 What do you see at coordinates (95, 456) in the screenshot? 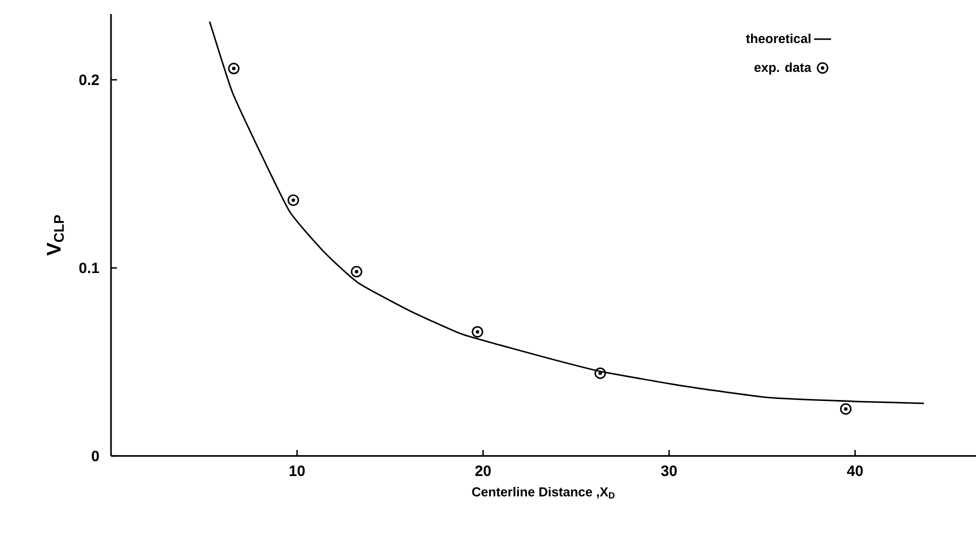
I see `y-tick-label: 0` at bounding box center [95, 456].